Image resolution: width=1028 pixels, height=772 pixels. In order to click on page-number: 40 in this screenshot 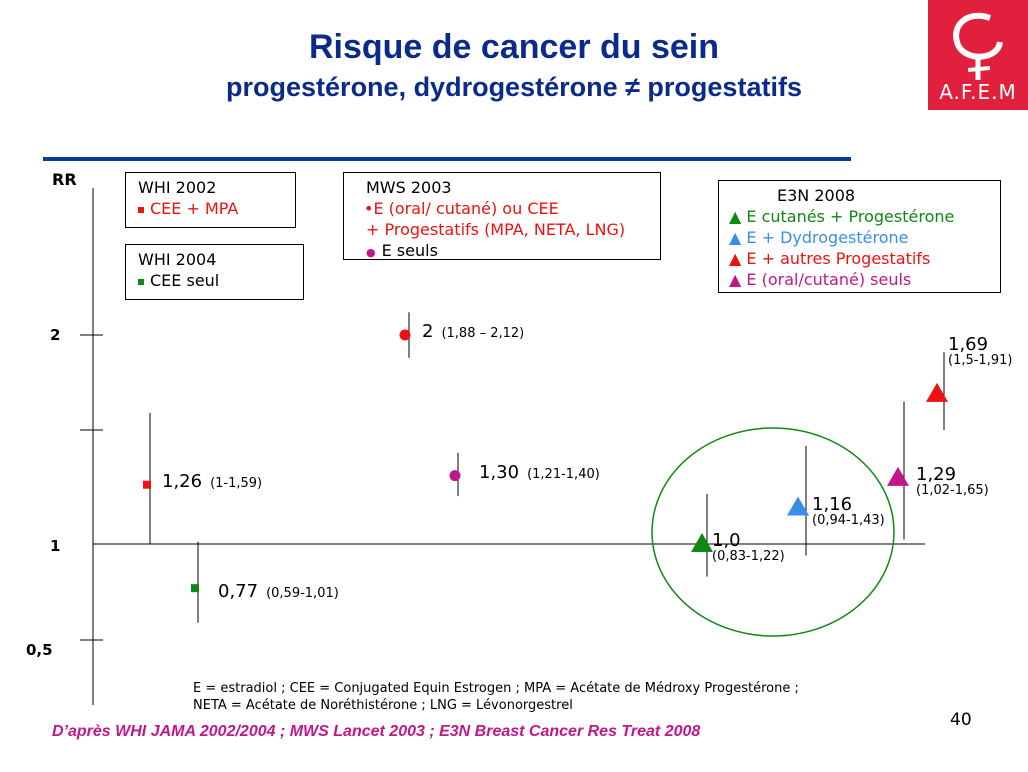, I will do `click(961, 720)`.